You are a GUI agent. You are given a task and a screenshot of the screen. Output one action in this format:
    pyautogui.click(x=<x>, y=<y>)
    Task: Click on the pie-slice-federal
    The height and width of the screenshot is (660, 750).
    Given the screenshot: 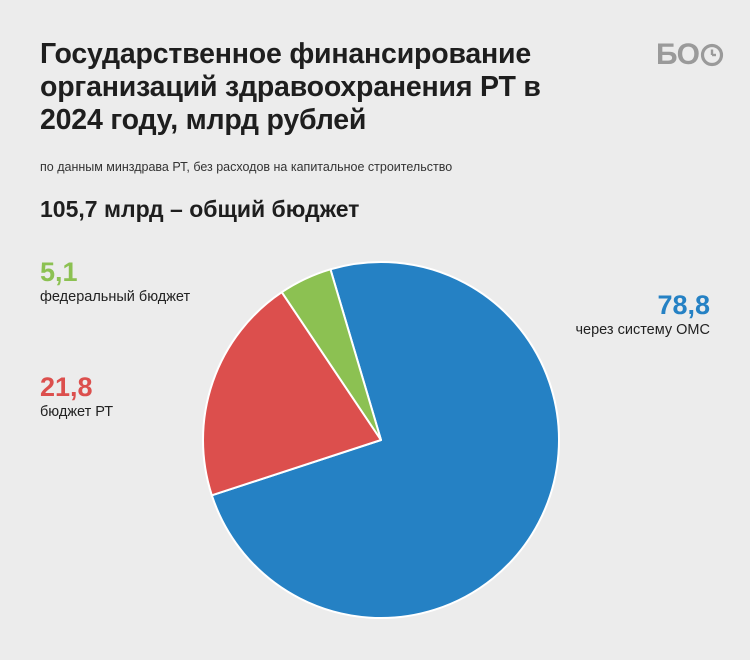 What is the action you would take?
    pyautogui.click(x=331, y=354)
    